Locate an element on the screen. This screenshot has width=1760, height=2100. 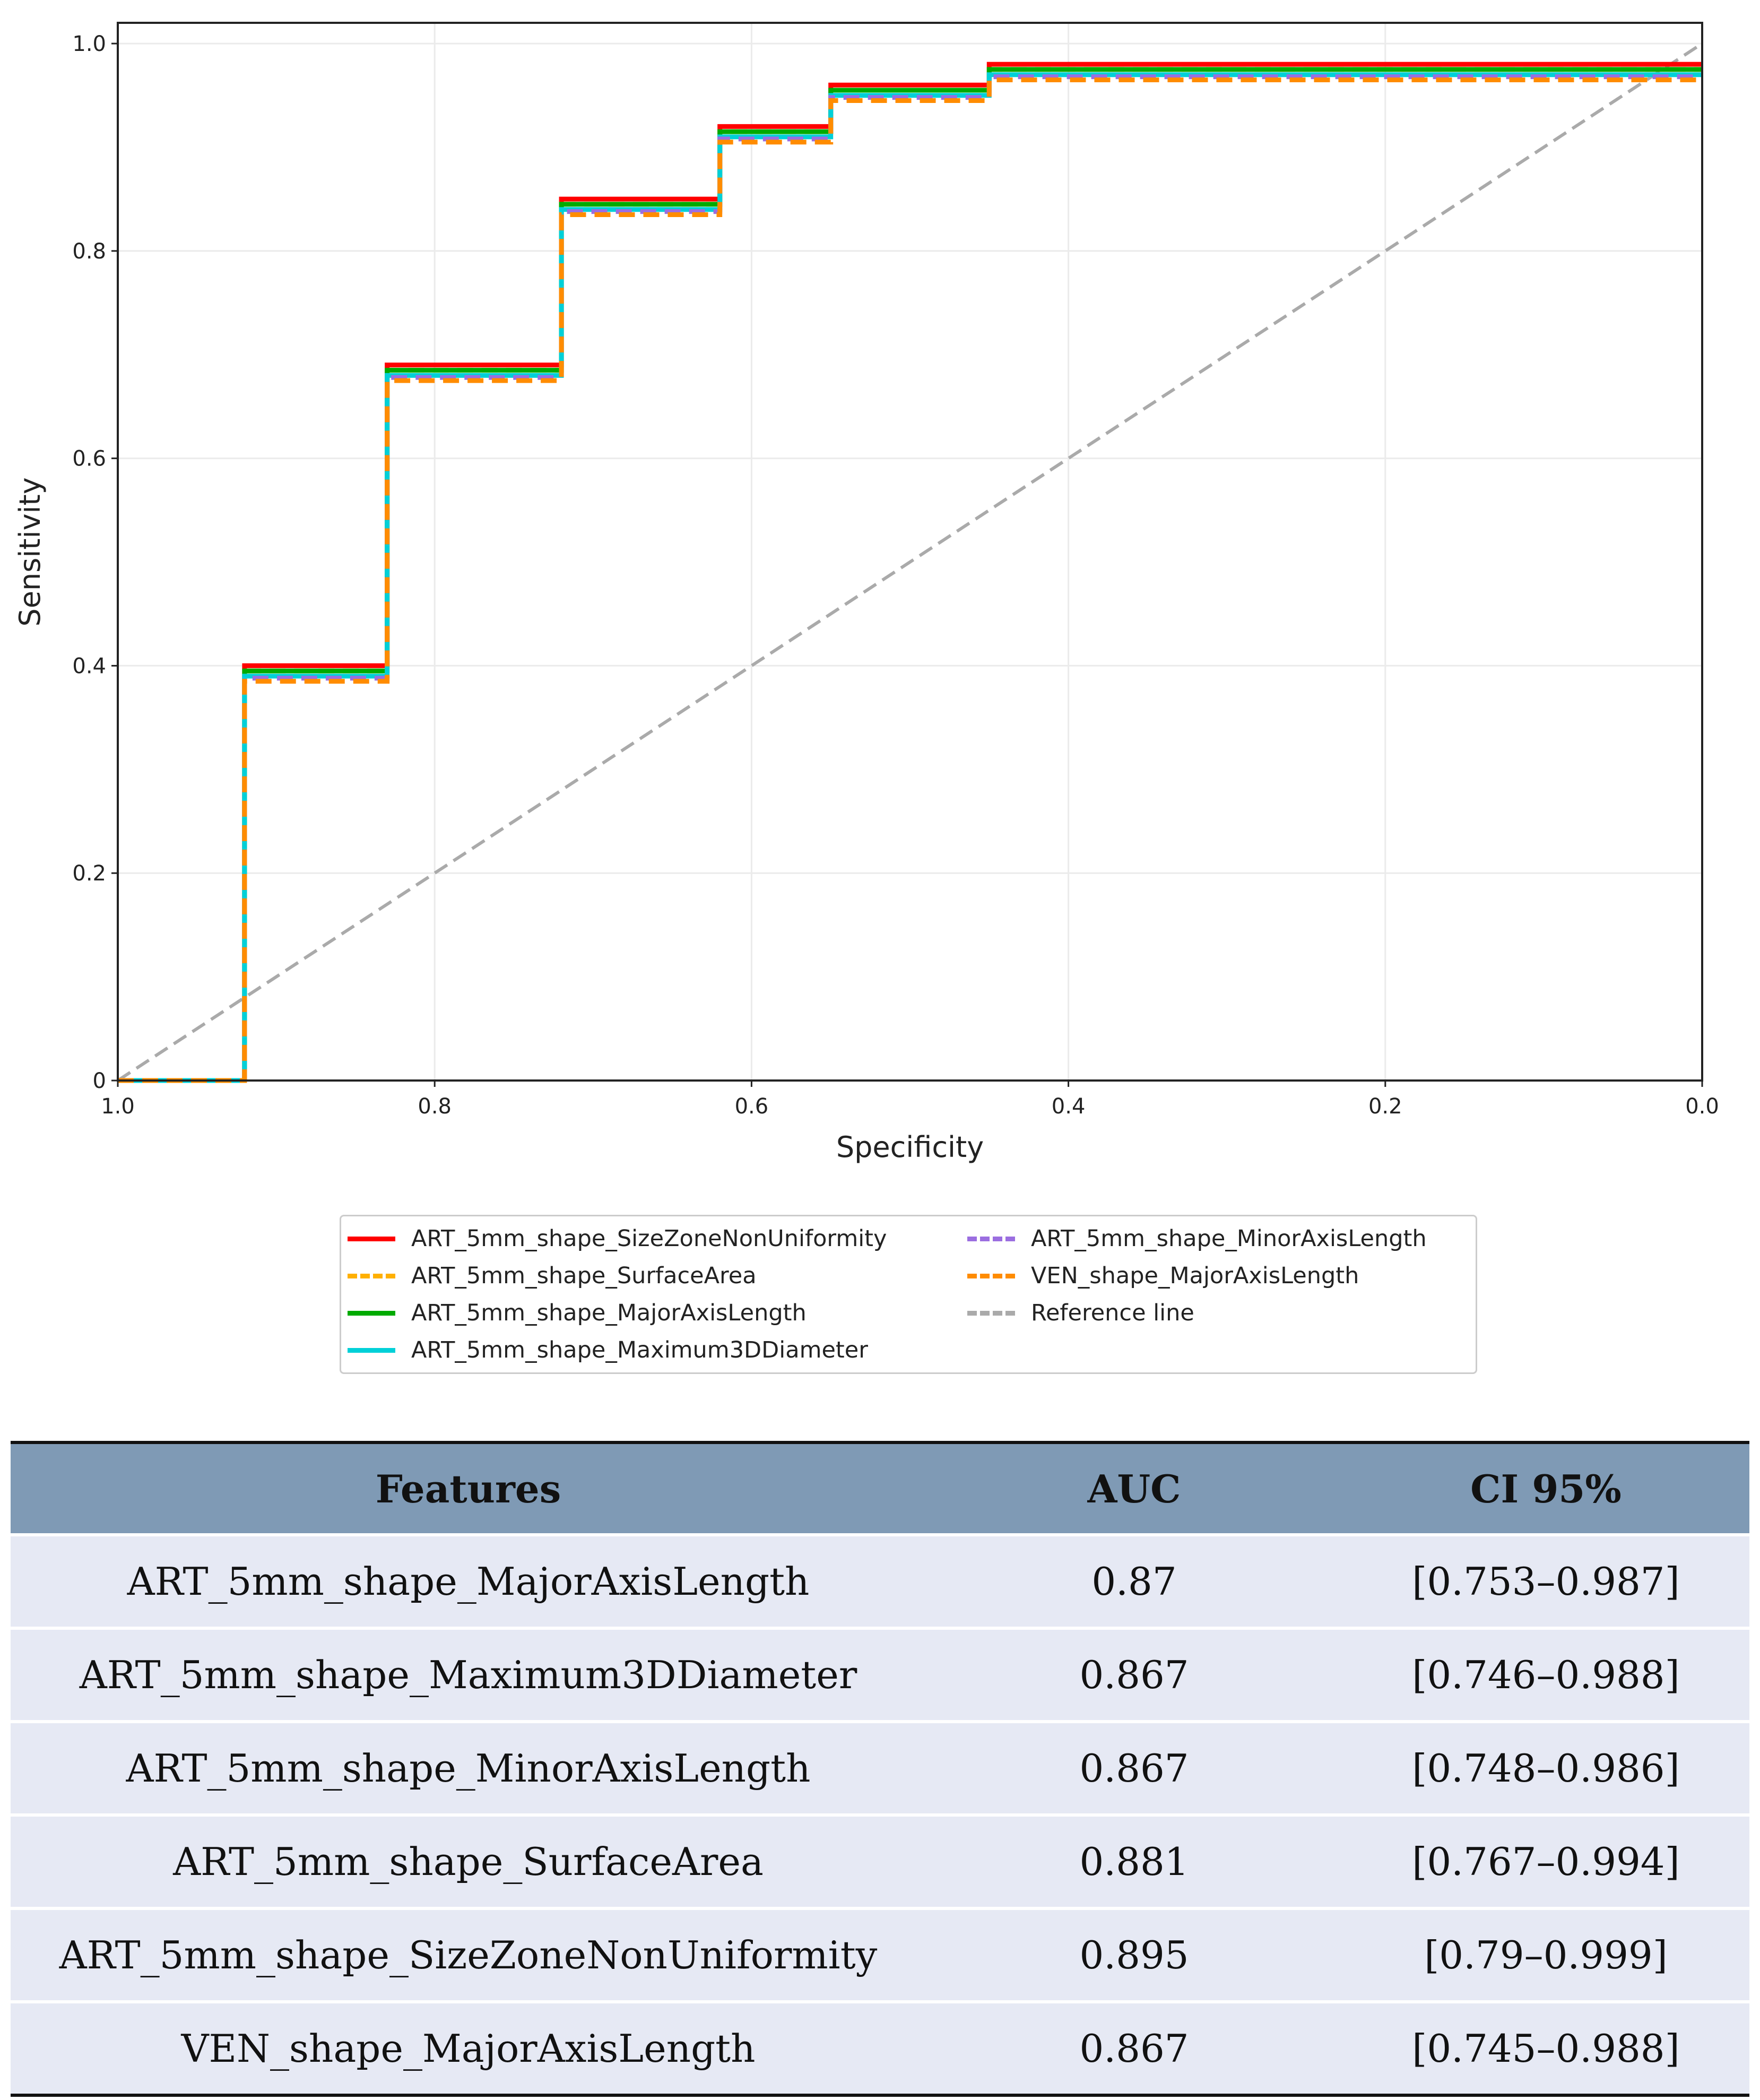
x-tick-label: 0.4 is located at coordinates (1069, 1107).